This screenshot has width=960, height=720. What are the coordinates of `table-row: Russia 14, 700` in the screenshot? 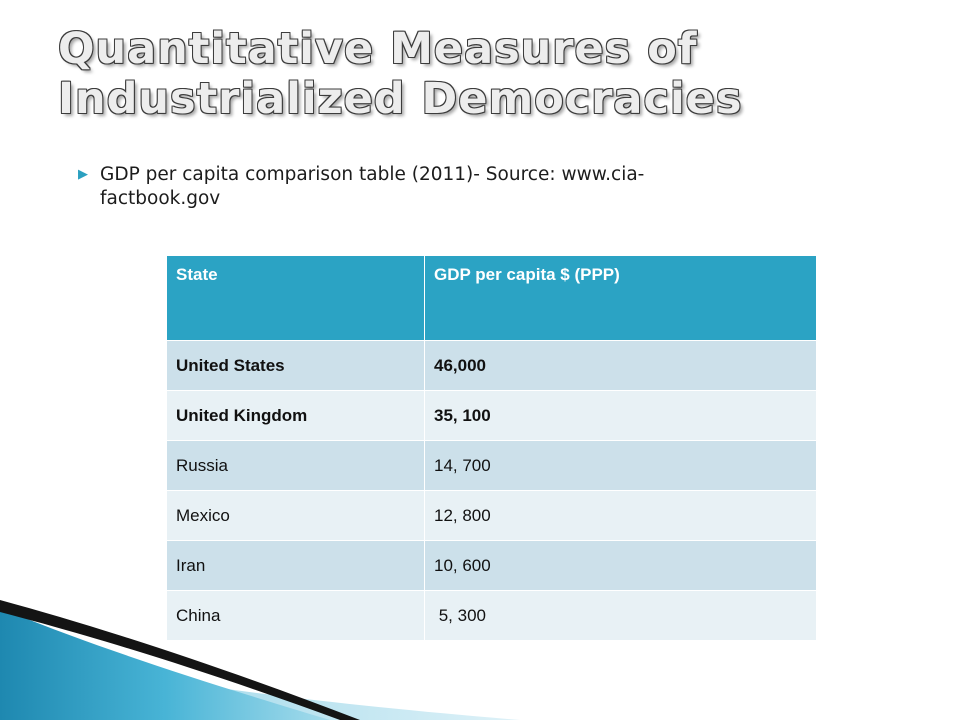 It's located at (491, 465).